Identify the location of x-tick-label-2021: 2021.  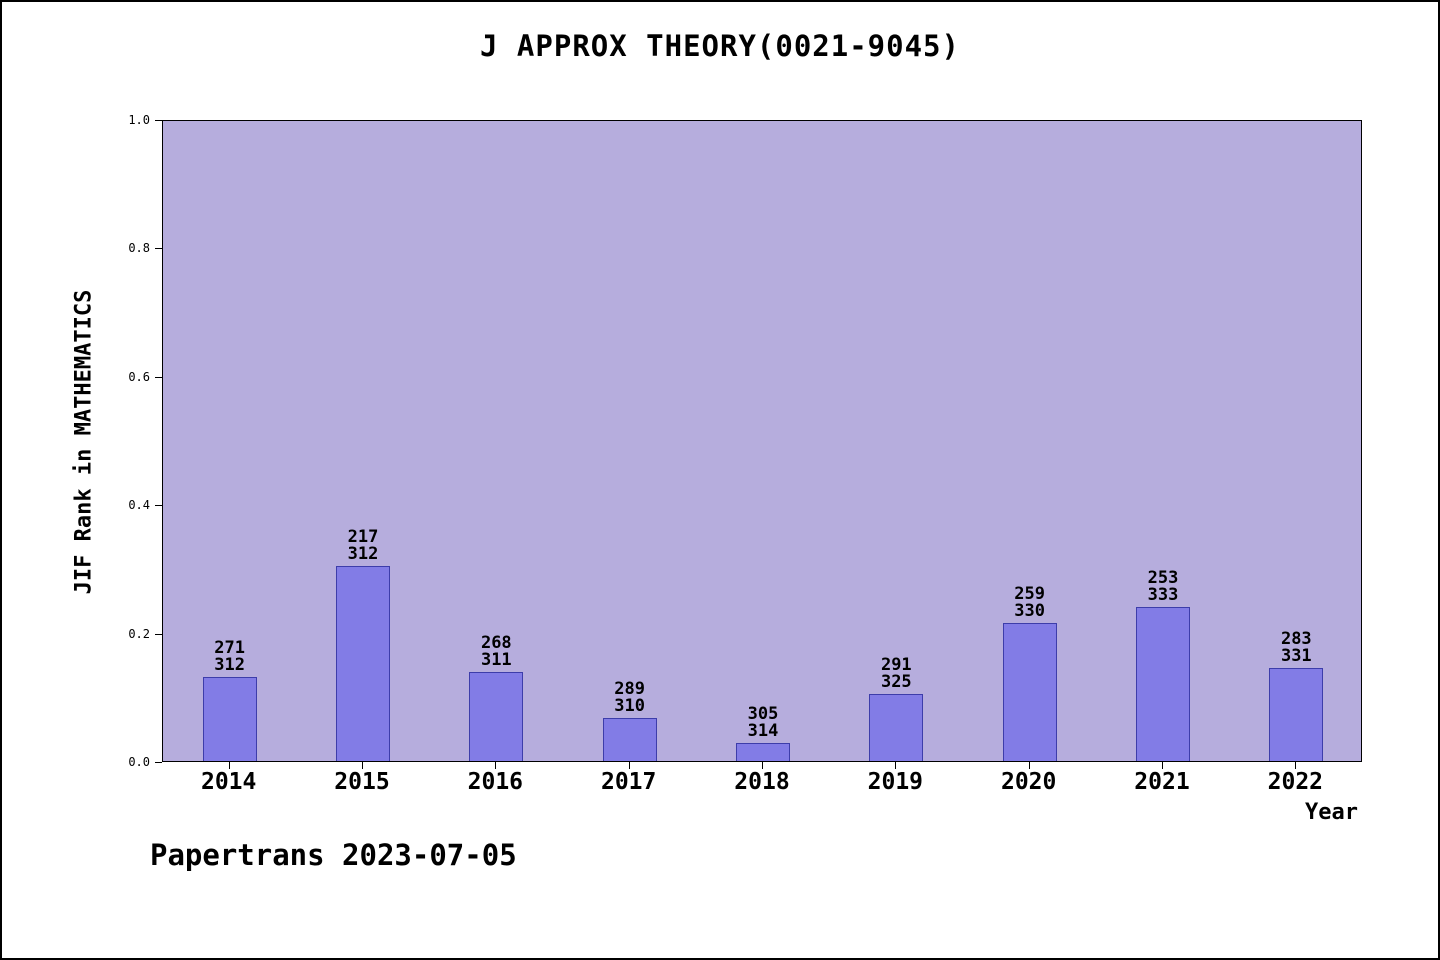
(1162, 782).